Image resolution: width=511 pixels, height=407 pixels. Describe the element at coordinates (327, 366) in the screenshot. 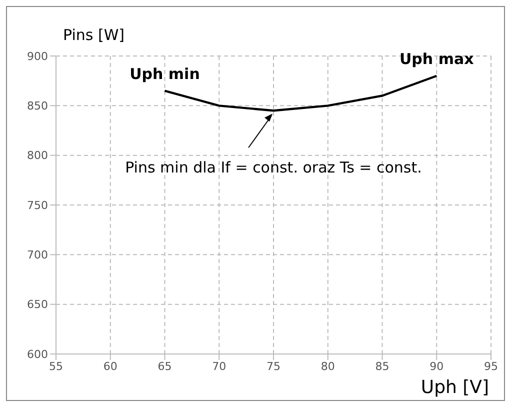

I see `x-tick-label: 80` at that location.